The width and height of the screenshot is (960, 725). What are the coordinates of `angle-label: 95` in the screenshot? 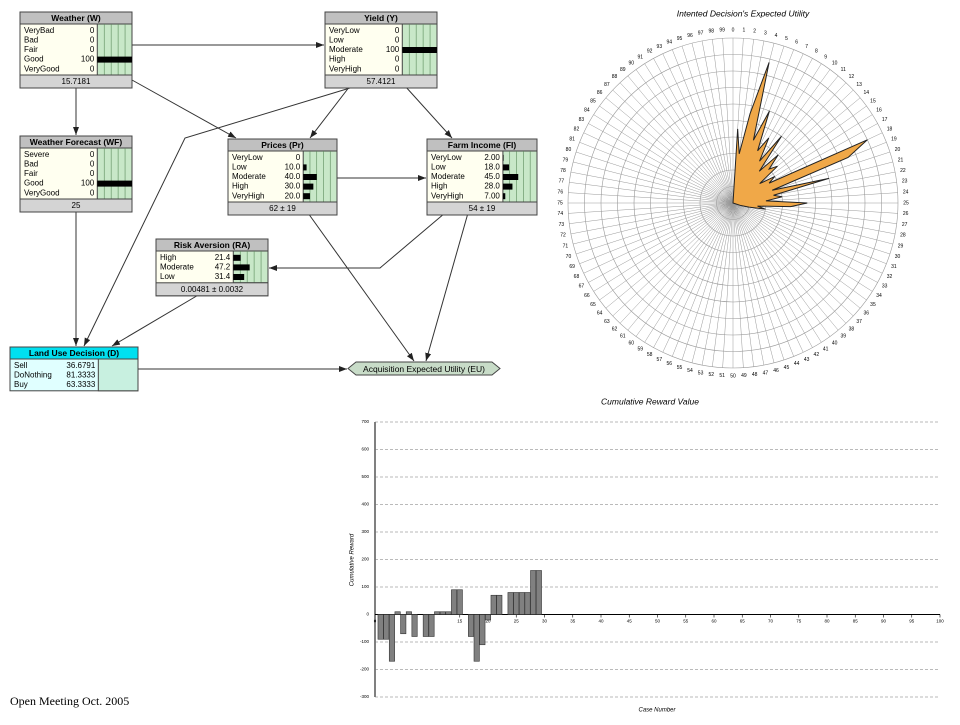 It's located at (680, 39).